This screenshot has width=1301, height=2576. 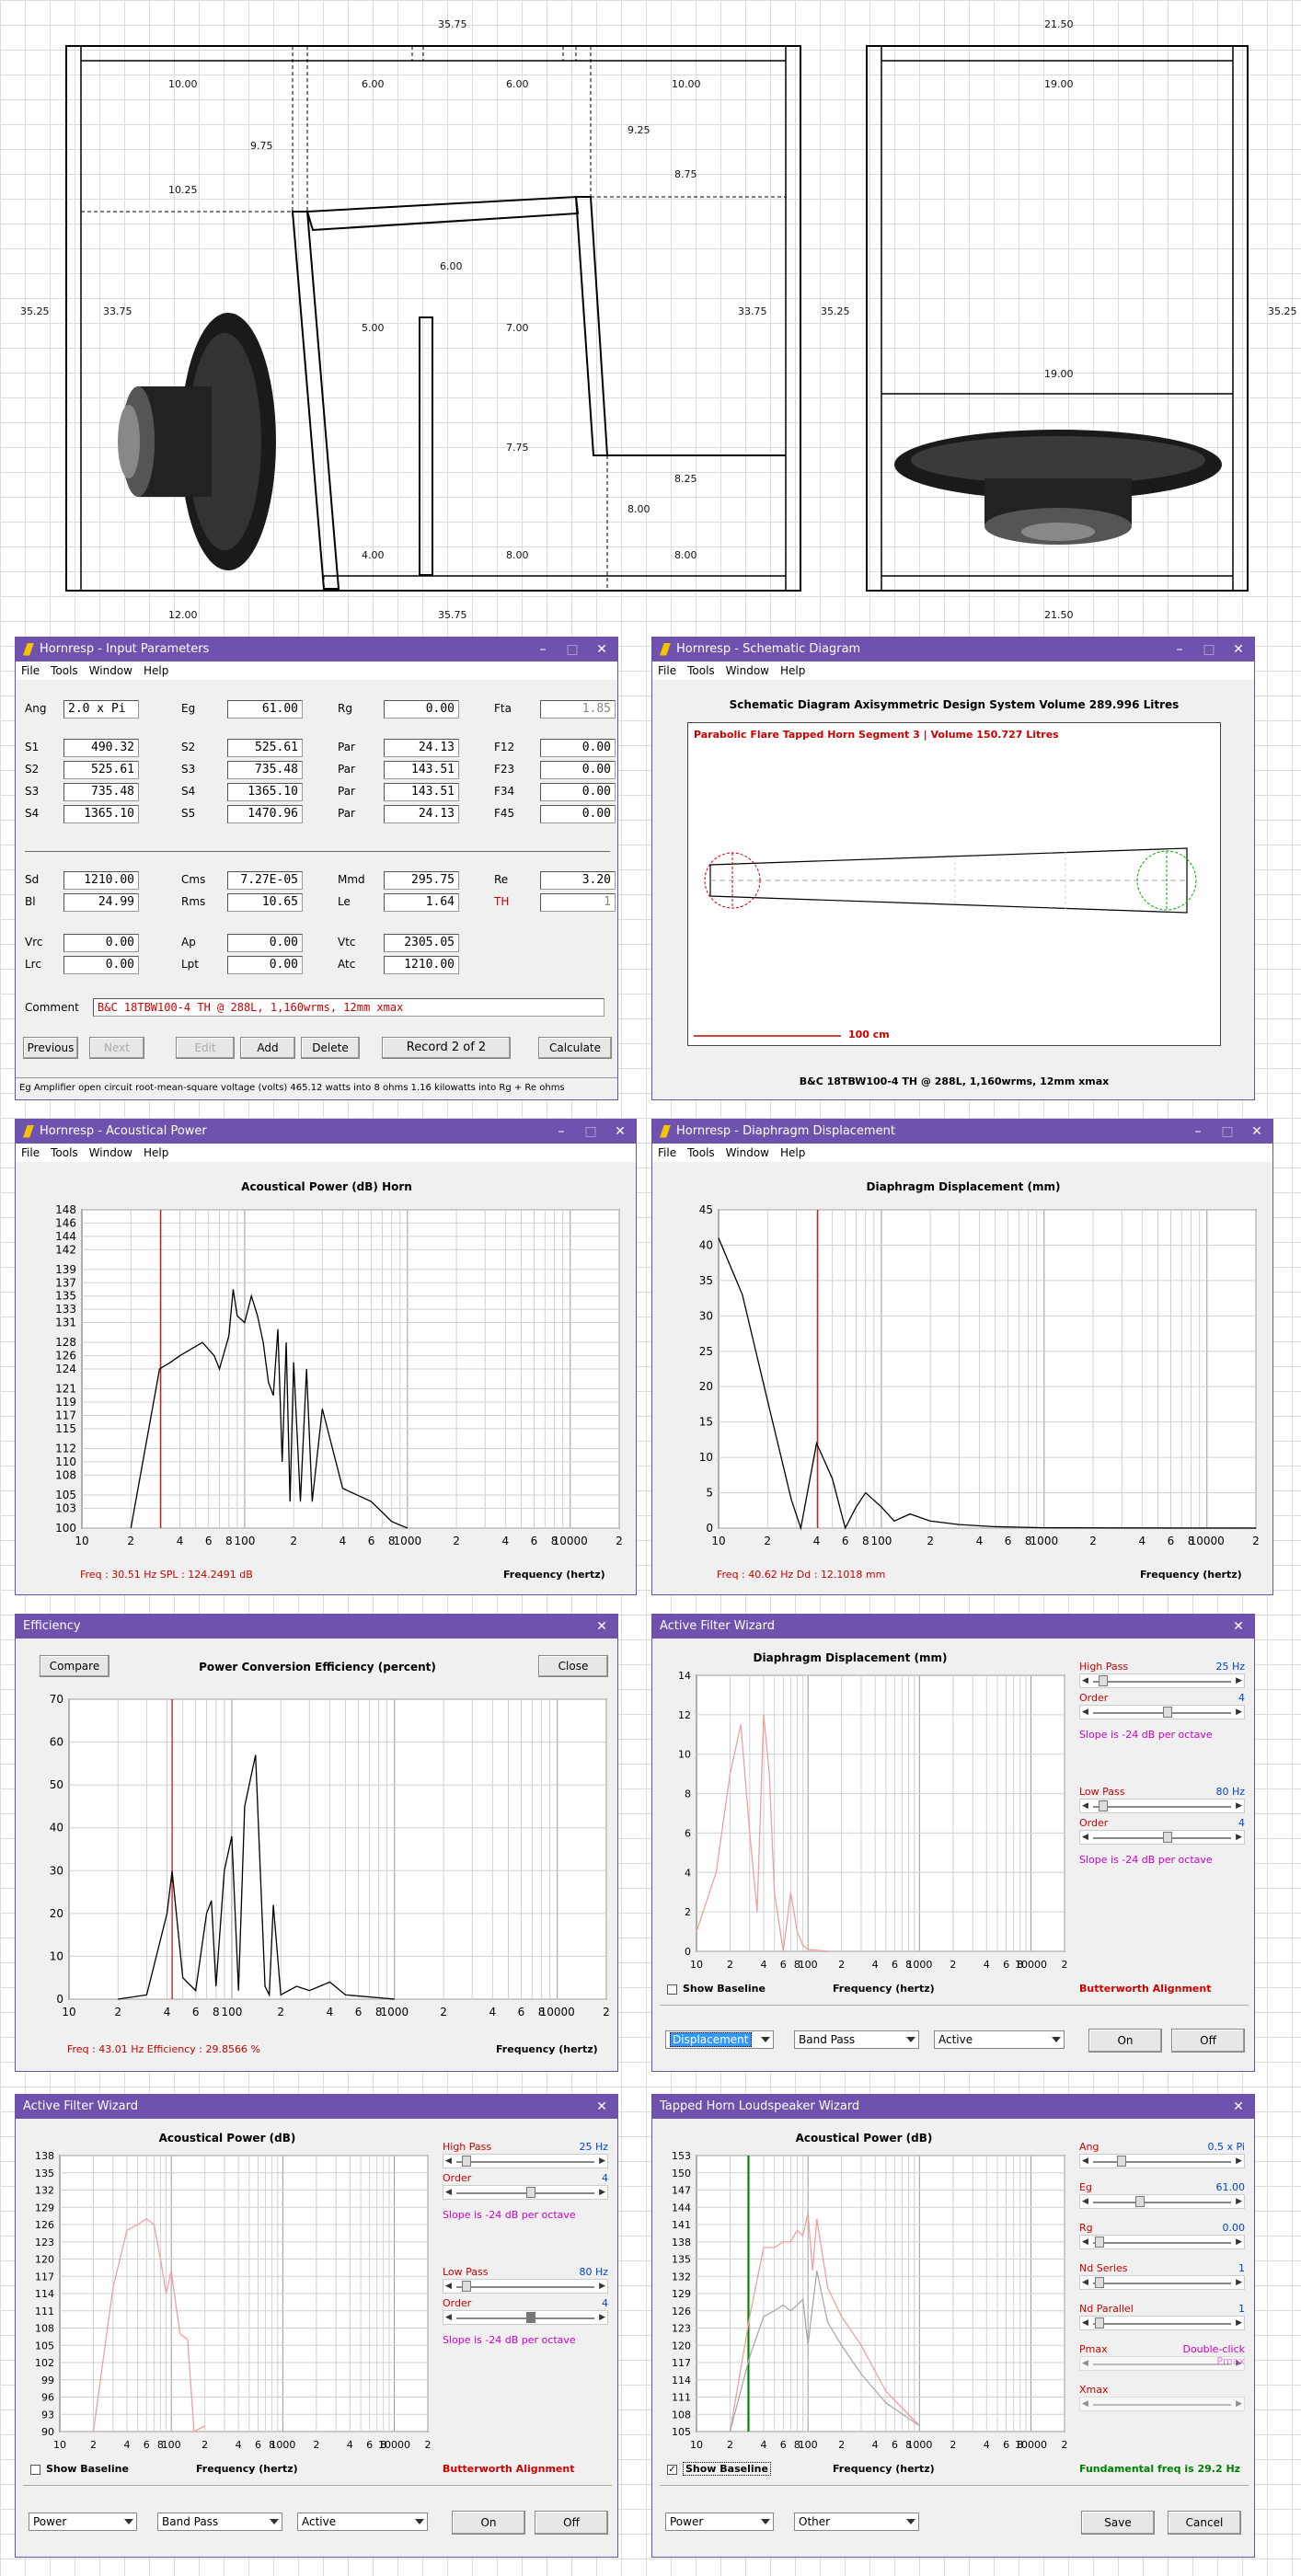 What do you see at coordinates (50, 1048) in the screenshot?
I see `previous-button: Previous` at bounding box center [50, 1048].